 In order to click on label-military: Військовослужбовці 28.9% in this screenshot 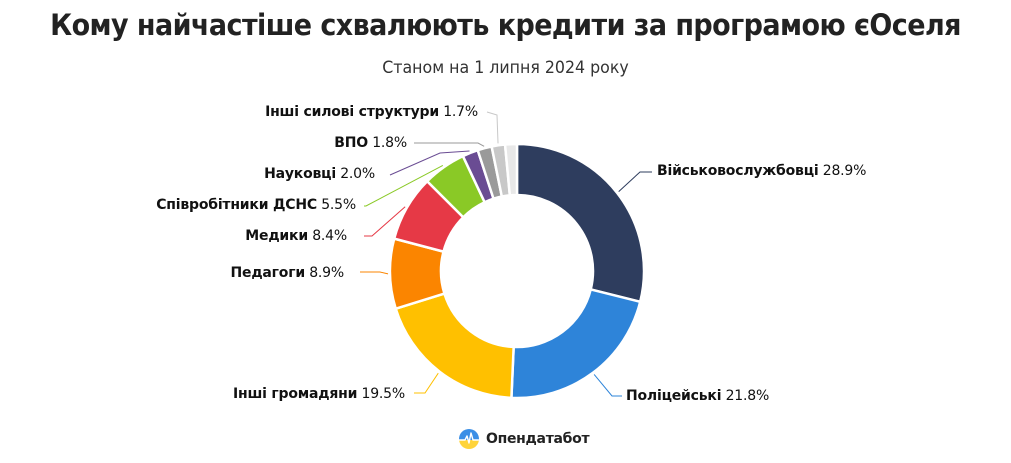, I will do `click(762, 171)`.